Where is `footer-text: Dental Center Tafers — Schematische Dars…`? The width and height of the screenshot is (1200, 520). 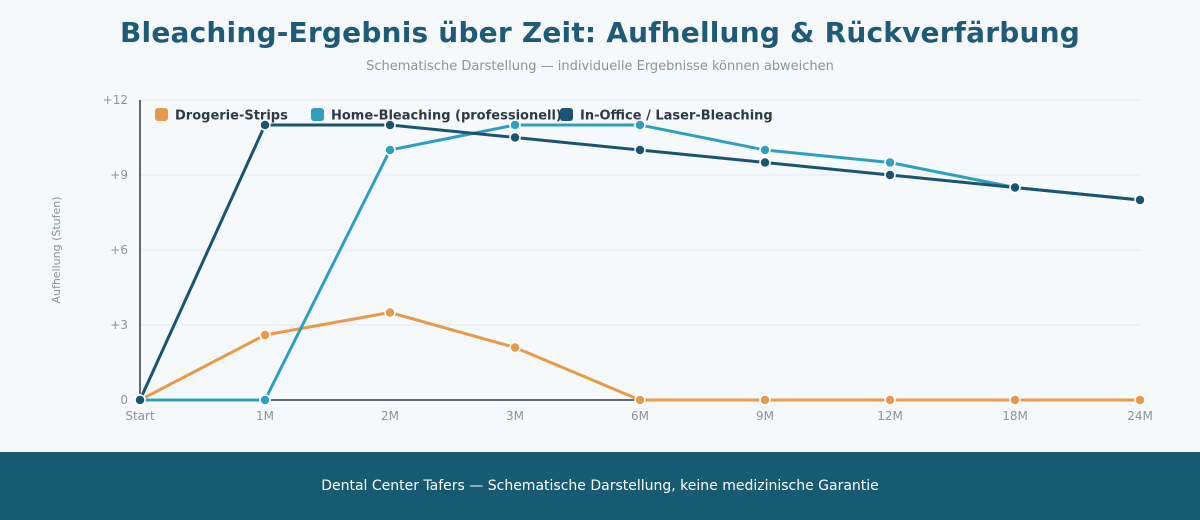
footer-text: Dental Center Tafers — Schematische Dars… is located at coordinates (600, 486).